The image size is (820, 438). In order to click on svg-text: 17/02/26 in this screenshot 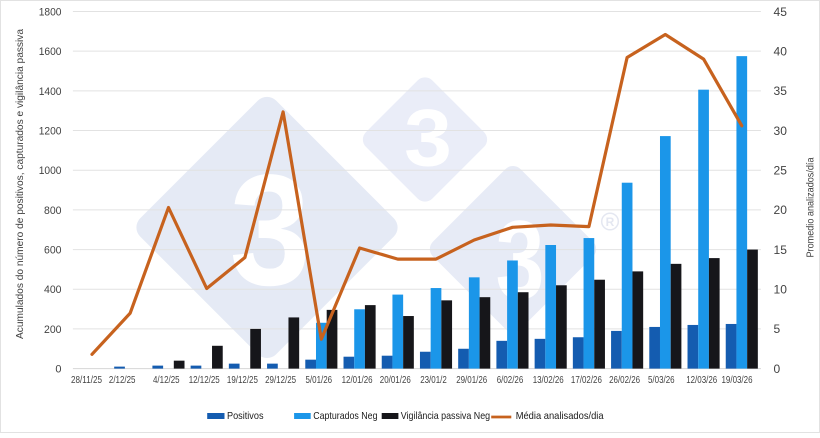, I will do `click(586, 380)`.